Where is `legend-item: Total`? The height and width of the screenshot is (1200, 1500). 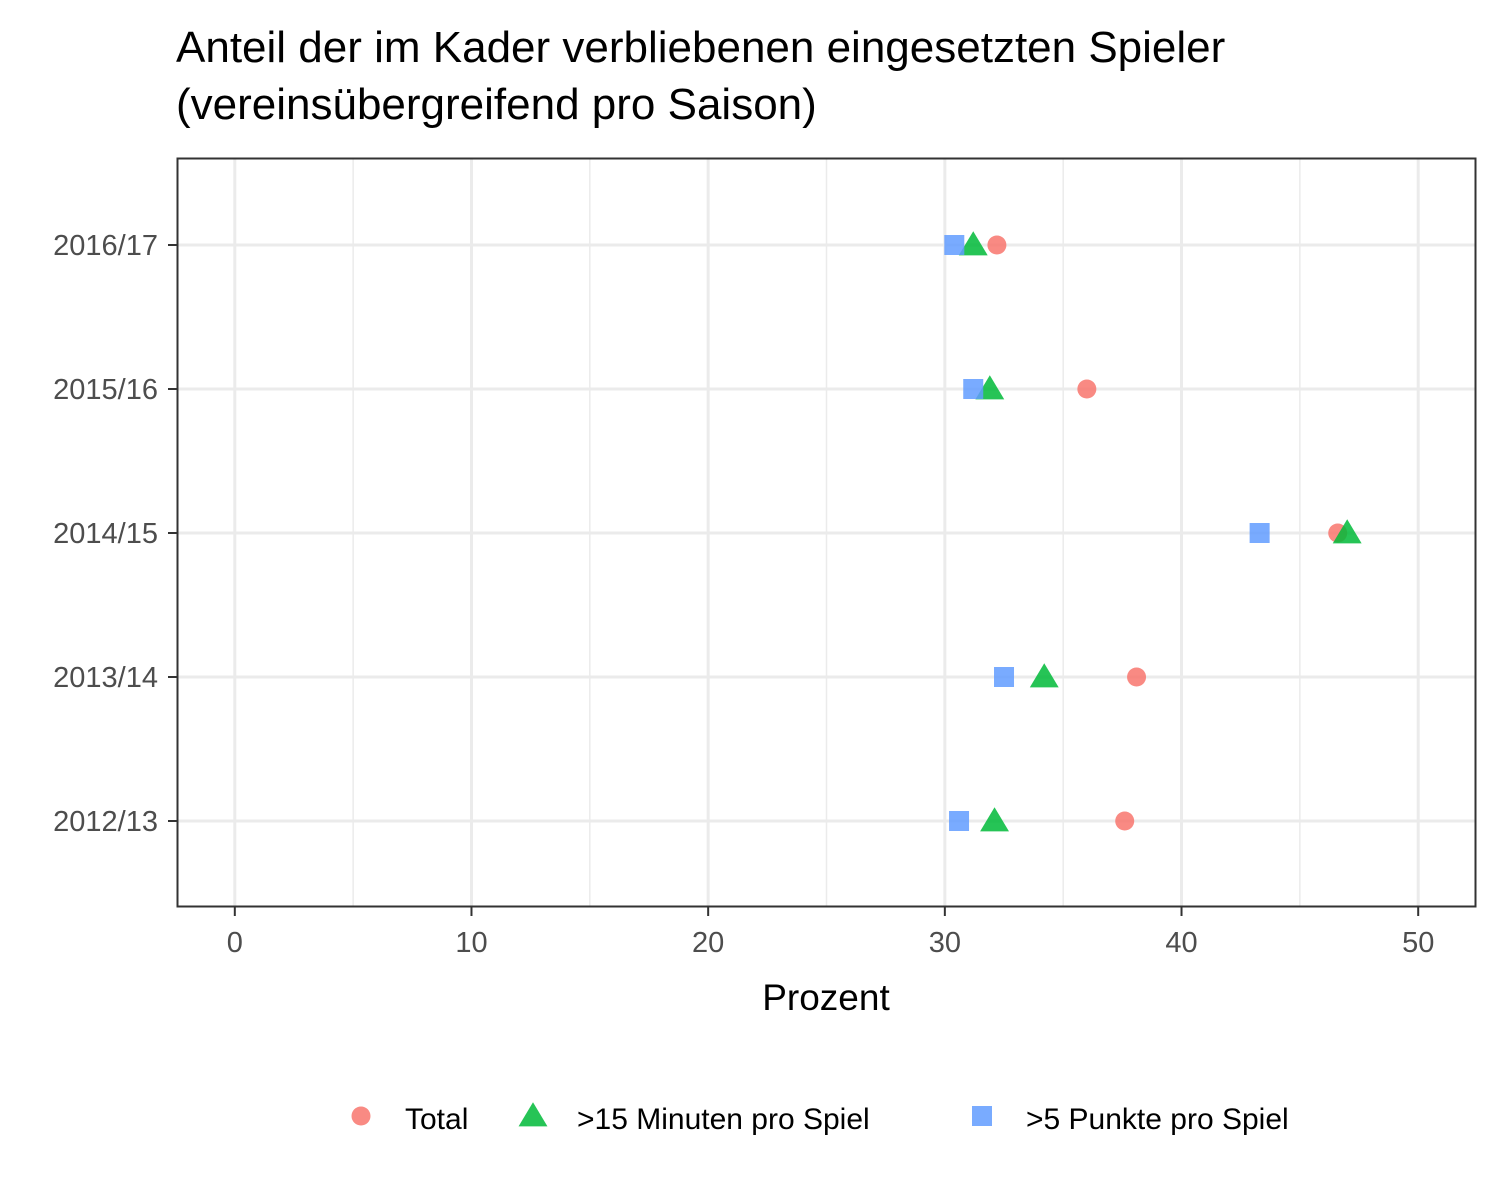 legend-item: Total is located at coordinates (409, 1119).